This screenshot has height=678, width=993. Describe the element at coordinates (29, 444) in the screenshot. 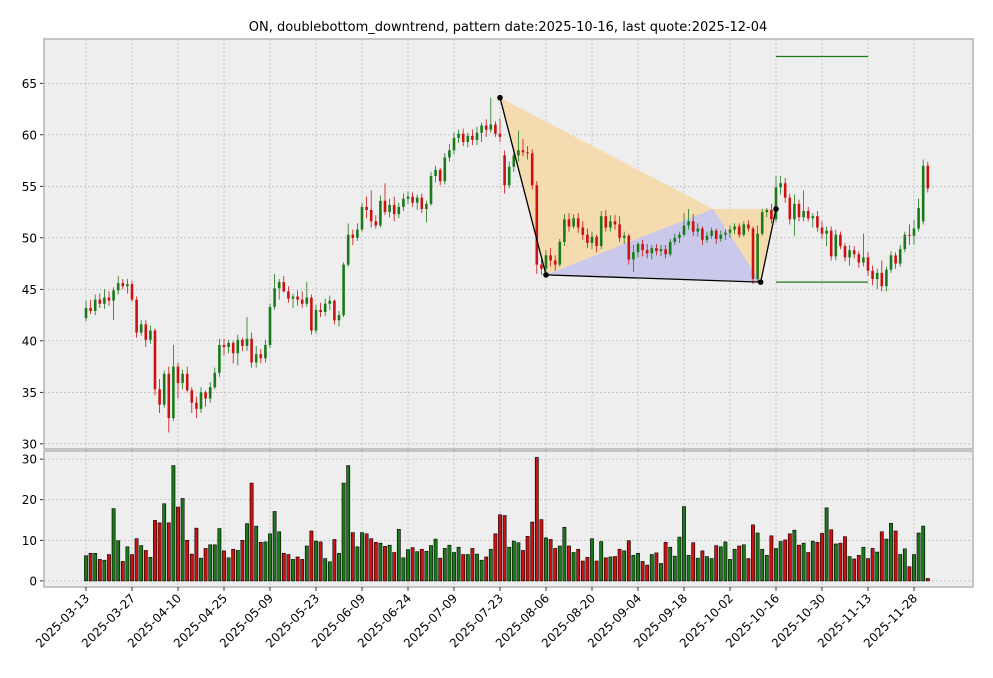

I see `price-y-tick-label: 30` at that location.